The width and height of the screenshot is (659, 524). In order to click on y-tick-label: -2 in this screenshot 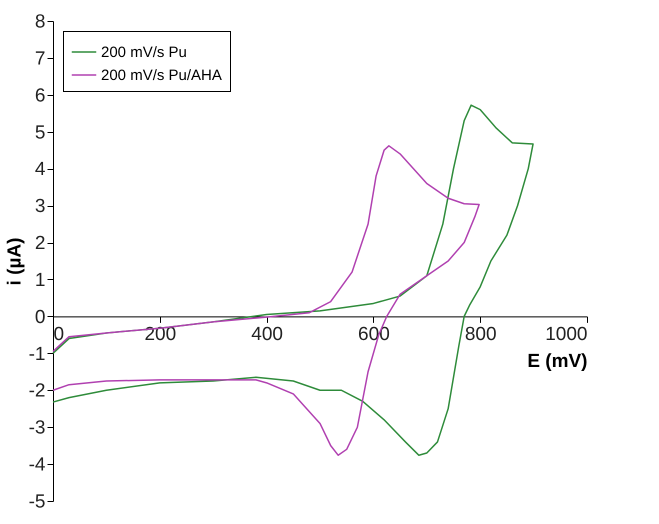, I will do `click(37, 391)`.